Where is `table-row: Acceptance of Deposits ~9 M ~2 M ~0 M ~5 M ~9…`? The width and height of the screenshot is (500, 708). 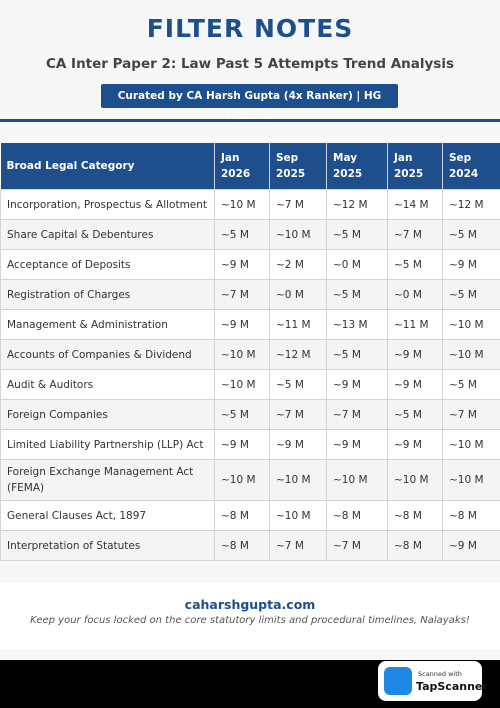 table-row: Acceptance of Deposits ~9 M ~2 M ~0 M ~5 M ~9… is located at coordinates (250, 264).